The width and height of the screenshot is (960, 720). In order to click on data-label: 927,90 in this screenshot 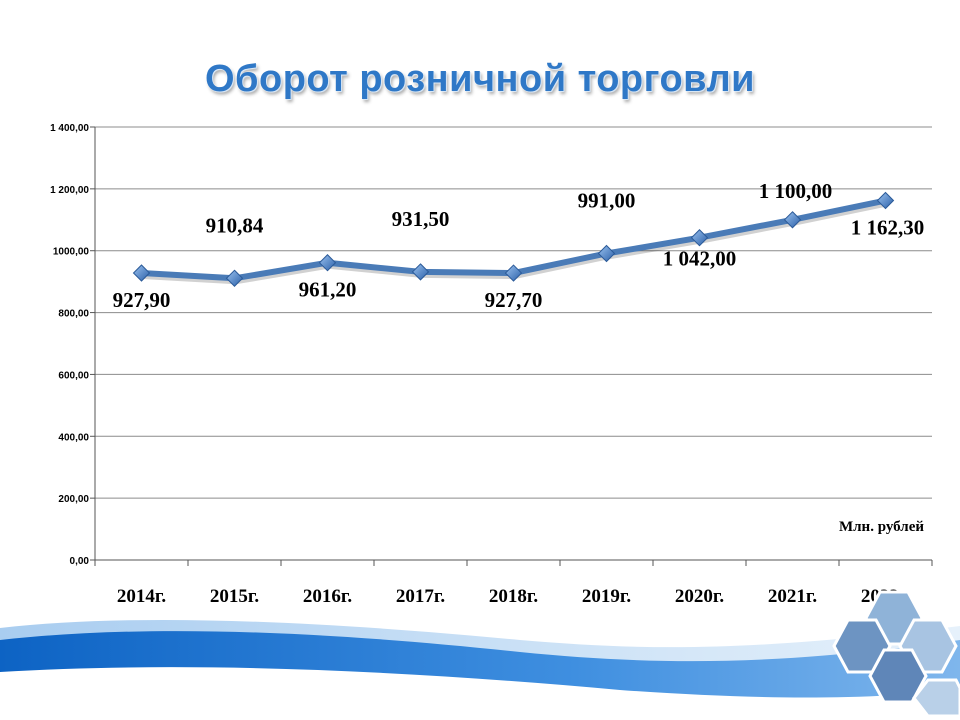, I will do `click(142, 300)`.